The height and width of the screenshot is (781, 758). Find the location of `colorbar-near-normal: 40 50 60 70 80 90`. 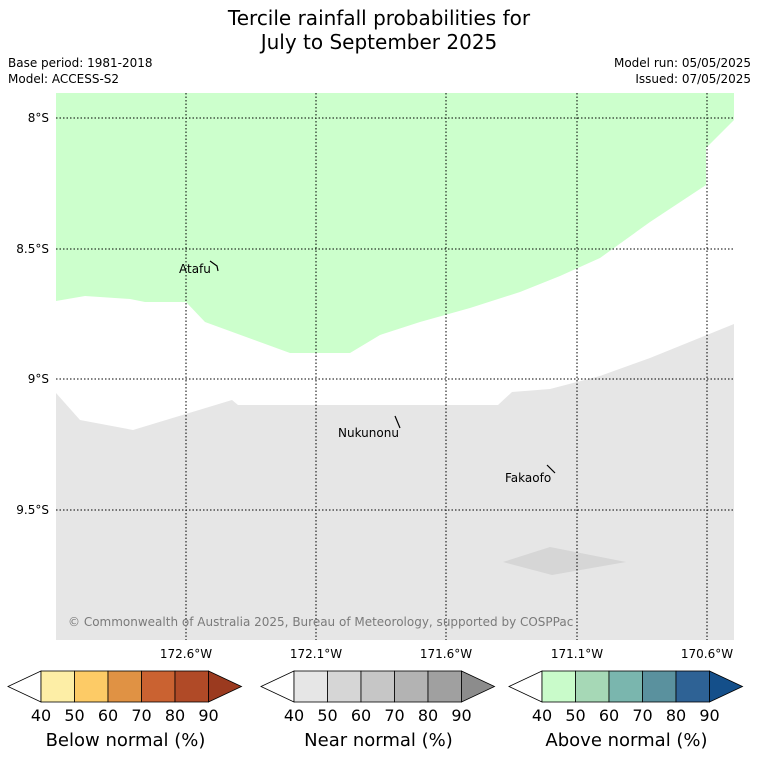

colorbar-near-normal: 40 50 60 70 80 90 is located at coordinates (378, 697).